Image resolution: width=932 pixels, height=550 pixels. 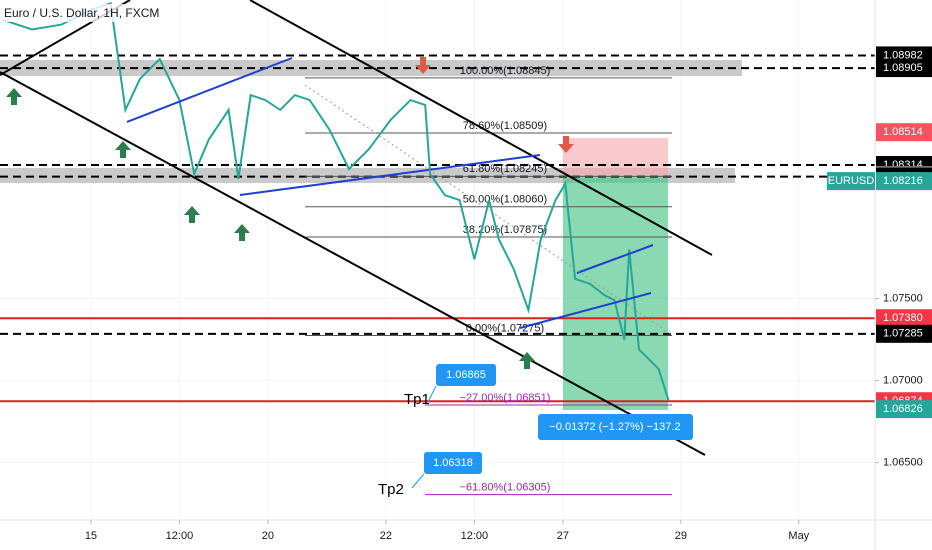 I want to click on price-label: 1.08982, so click(x=903, y=55).